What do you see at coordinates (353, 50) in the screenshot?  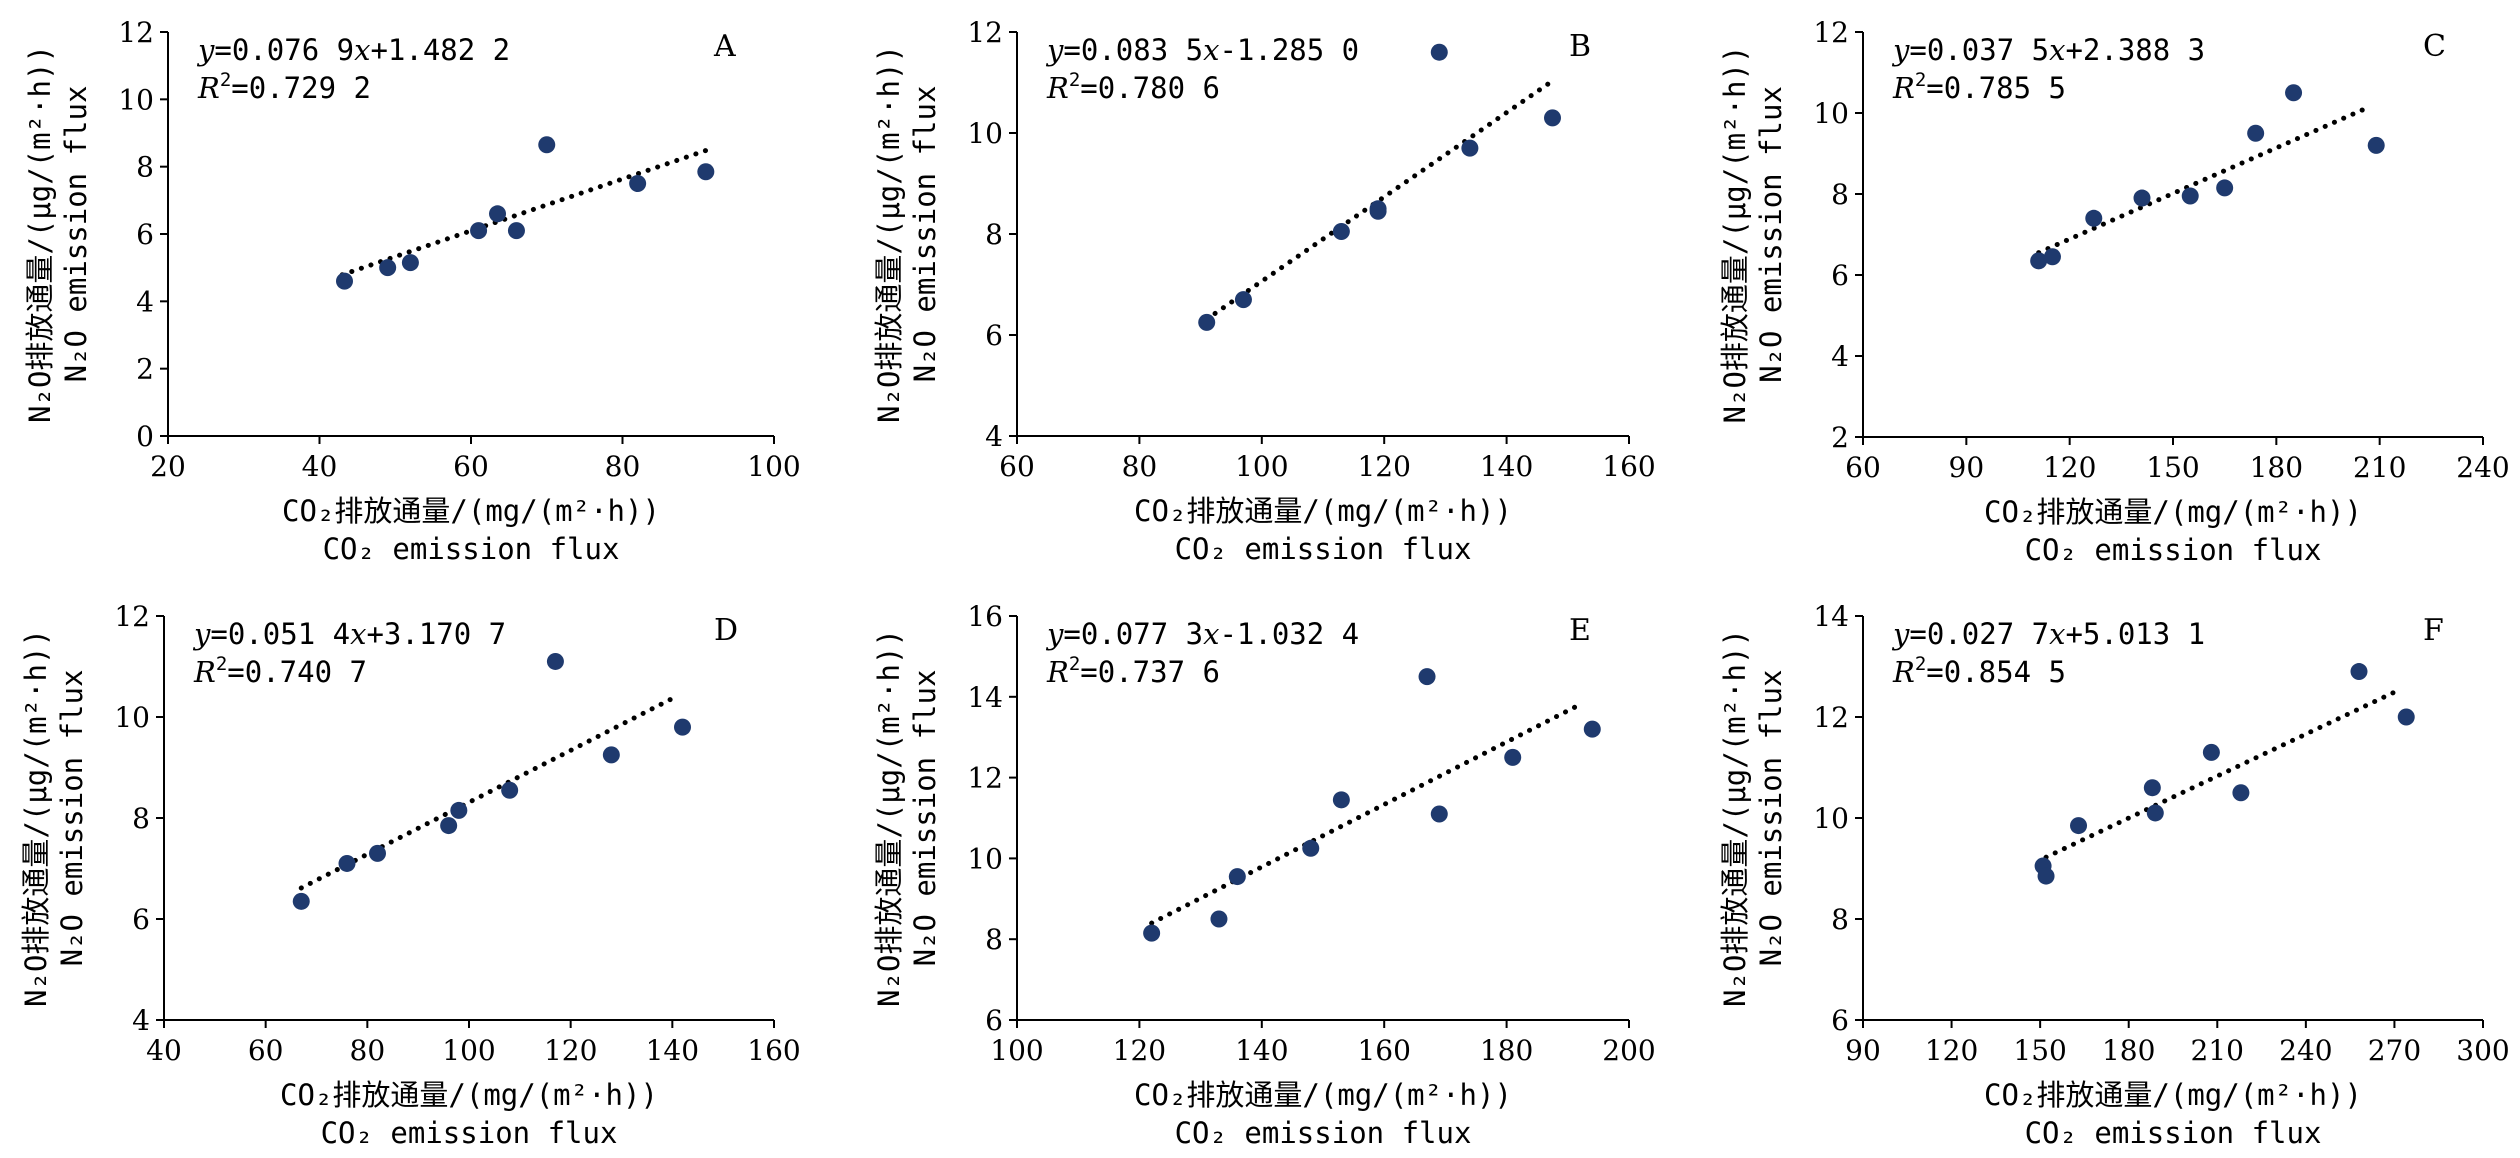 I see `regression-equation: y=0.076 9x+1.482 2` at bounding box center [353, 50].